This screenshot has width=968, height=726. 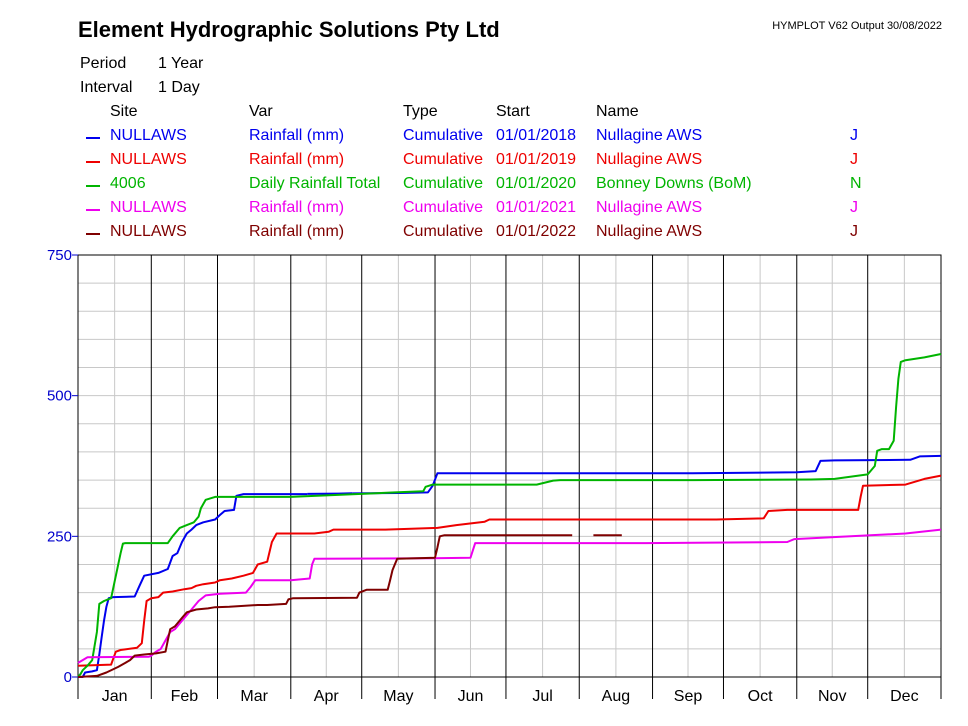 What do you see at coordinates (471, 696) in the screenshot?
I see `x-tick-label: Jun` at bounding box center [471, 696].